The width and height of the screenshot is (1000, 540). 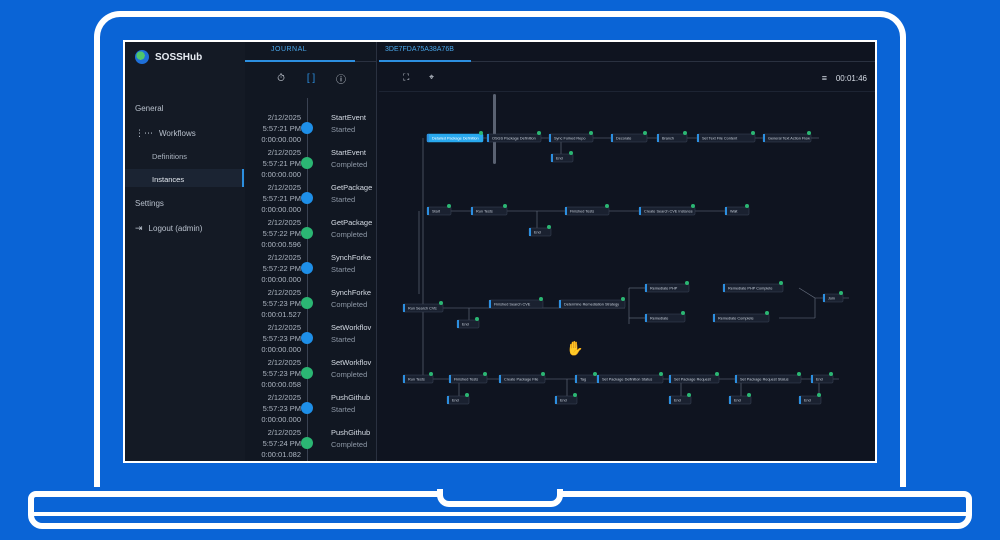 I want to click on sidebar-item-definitions: Definitions, so click(x=170, y=156).